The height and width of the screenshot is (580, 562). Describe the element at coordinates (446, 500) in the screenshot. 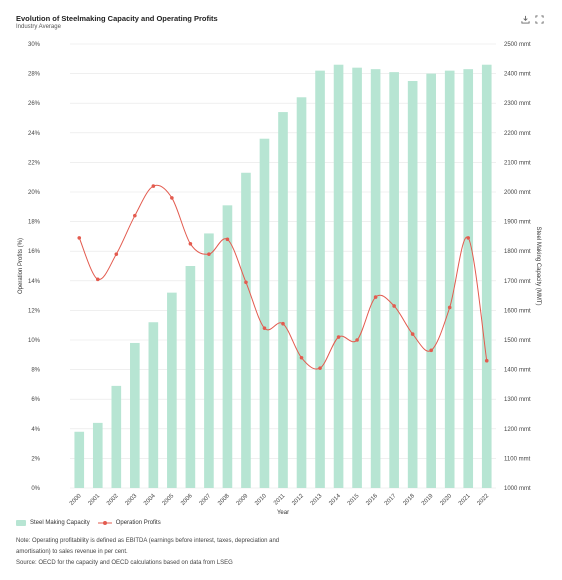

I see `x-tick-label: 2020` at that location.